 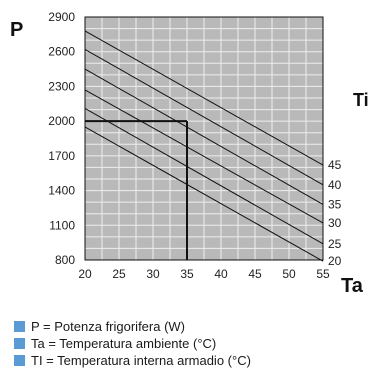 I want to click on legend-text: P = Potenza frigorifera (W), so click(x=108, y=326).